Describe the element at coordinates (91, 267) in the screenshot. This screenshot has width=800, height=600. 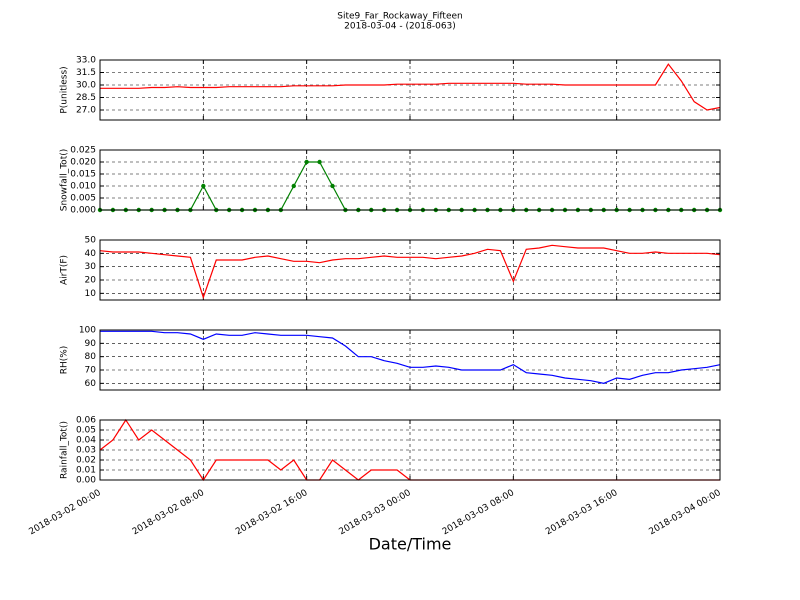
I see `y-tick-label: 30` at that location.